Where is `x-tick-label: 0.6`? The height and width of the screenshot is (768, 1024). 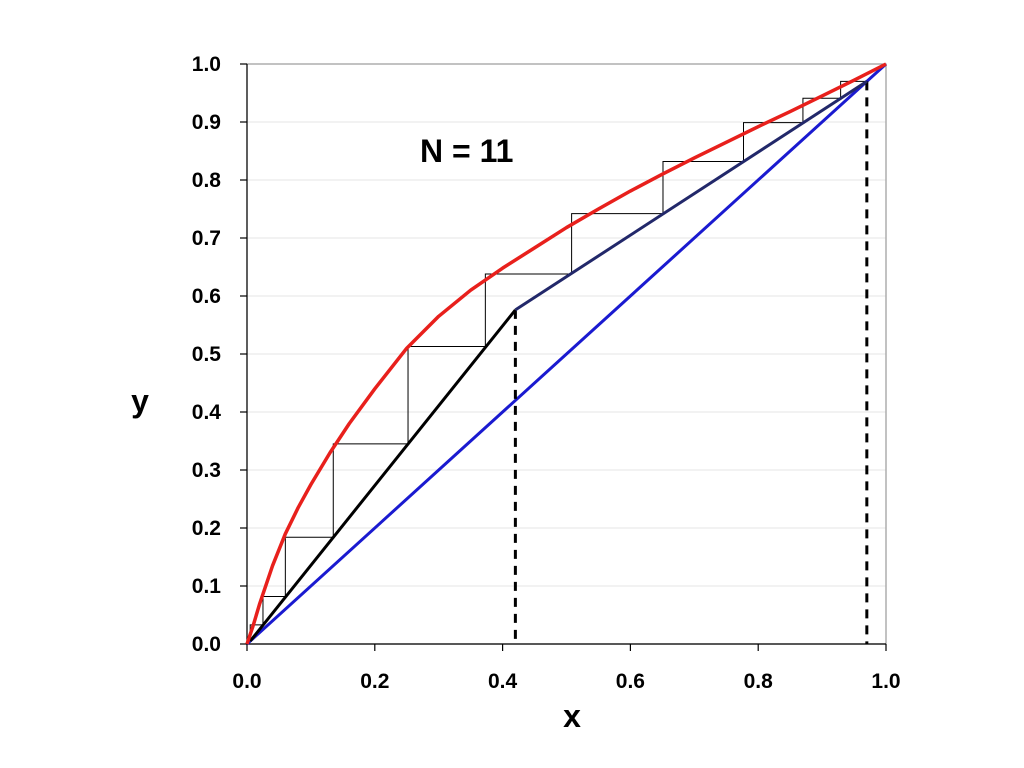 x-tick-label: 0.6 is located at coordinates (630, 681).